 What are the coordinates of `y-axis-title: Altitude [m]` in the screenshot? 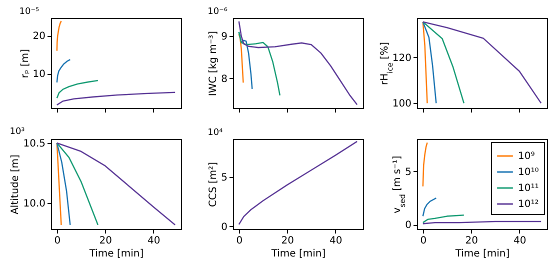 It's located at (16, 184).